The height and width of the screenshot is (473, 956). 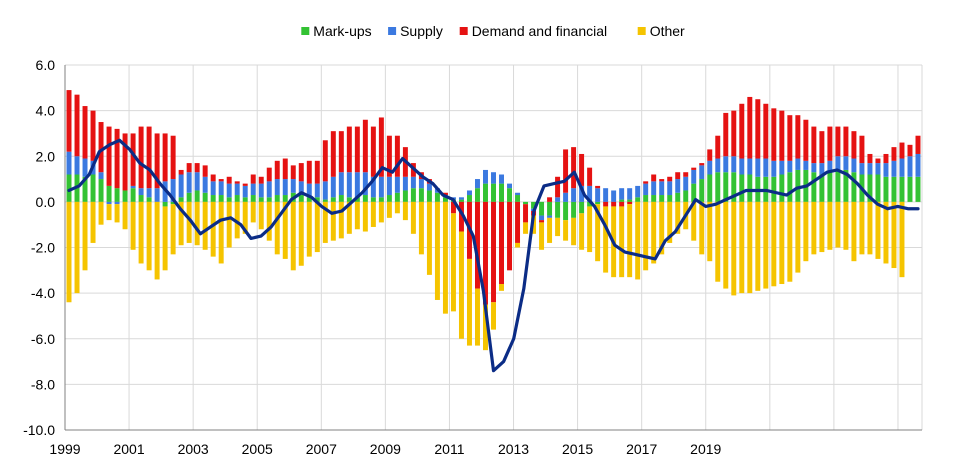 What do you see at coordinates (385, 449) in the screenshot?
I see `x-tick-label: 2009` at bounding box center [385, 449].